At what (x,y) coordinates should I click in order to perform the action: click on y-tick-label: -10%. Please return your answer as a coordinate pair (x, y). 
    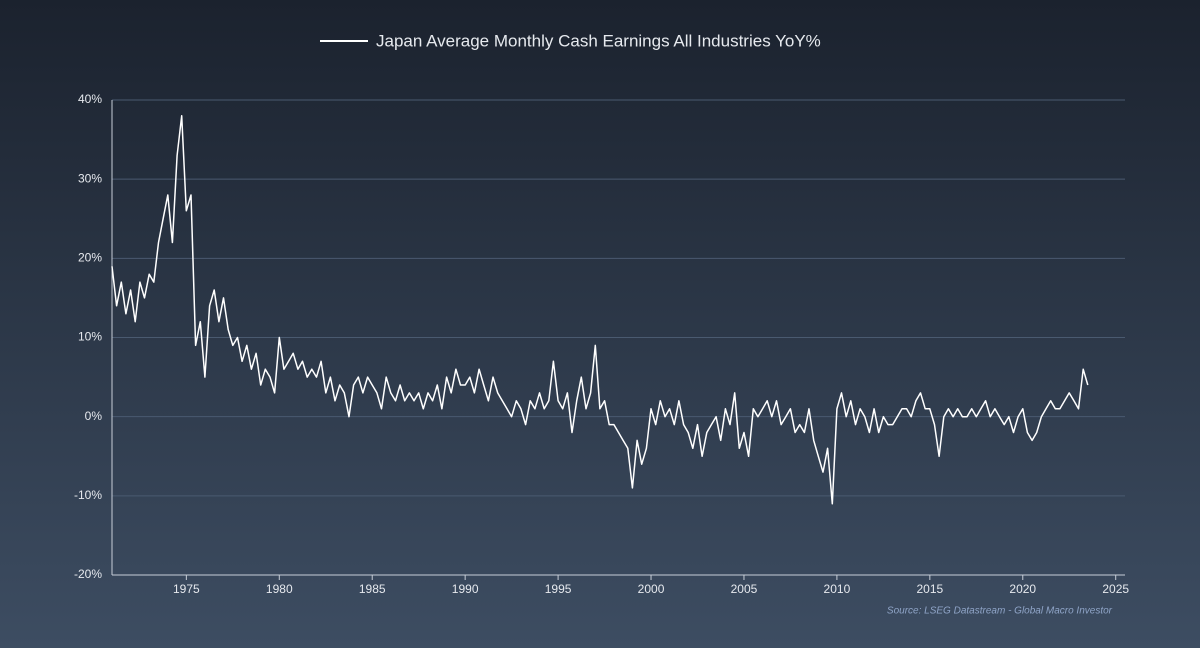
    Looking at the image, I should click on (88, 495).